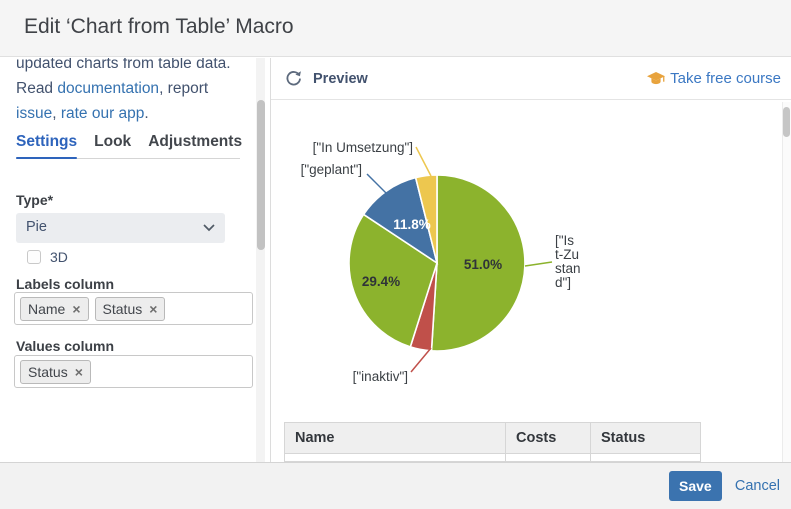 This screenshot has width=791, height=509. I want to click on leader-line-in-umsetzung, so click(423, 161).